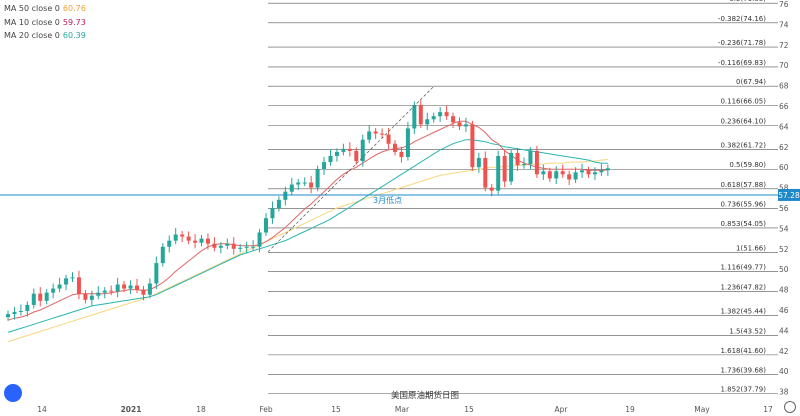  Describe the element at coordinates (743, 370) in the screenshot. I see `fib-label: 1.736(39.68)` at that location.